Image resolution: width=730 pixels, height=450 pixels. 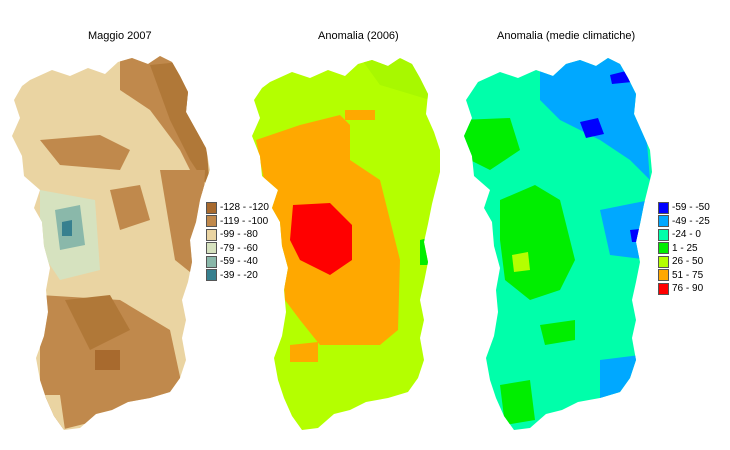 I want to click on legend-label: -39 - -20, so click(x=239, y=275).